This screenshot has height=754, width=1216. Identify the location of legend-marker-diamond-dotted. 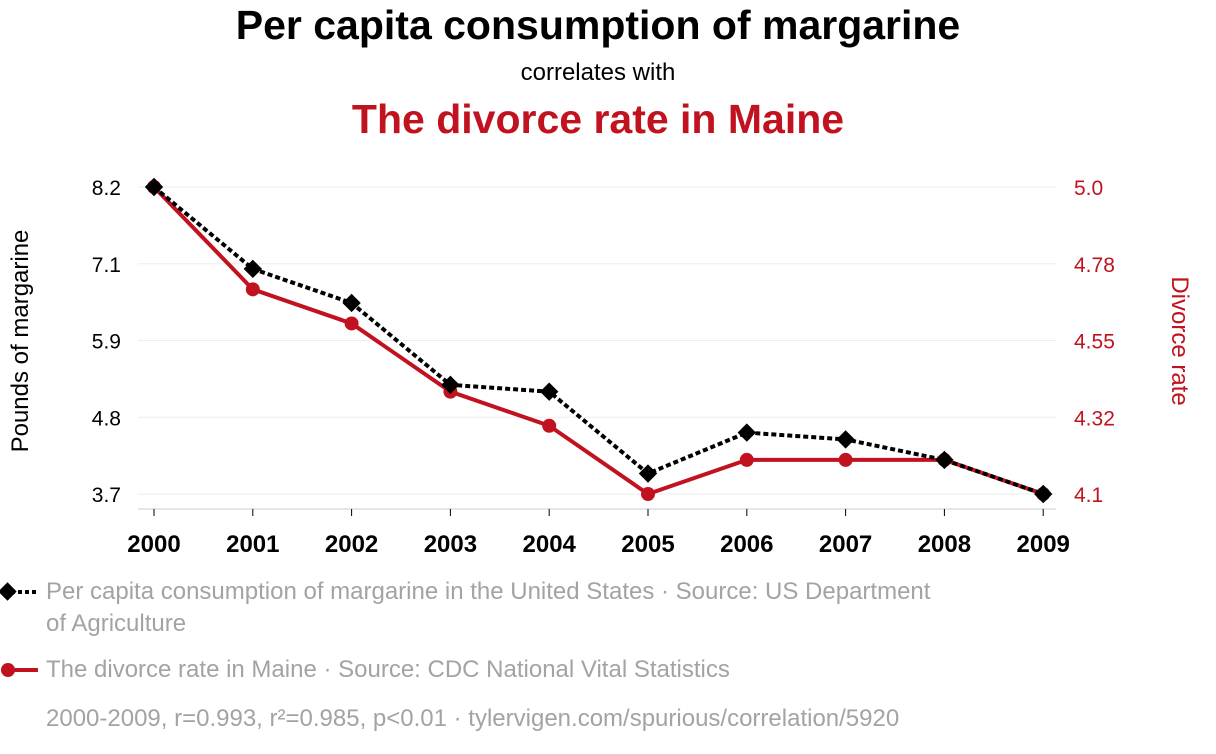
(19, 591).